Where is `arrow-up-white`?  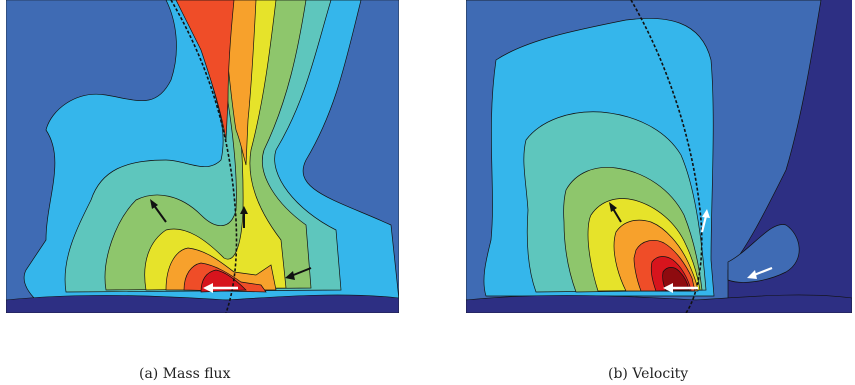 arrow-up-white is located at coordinates (705, 221).